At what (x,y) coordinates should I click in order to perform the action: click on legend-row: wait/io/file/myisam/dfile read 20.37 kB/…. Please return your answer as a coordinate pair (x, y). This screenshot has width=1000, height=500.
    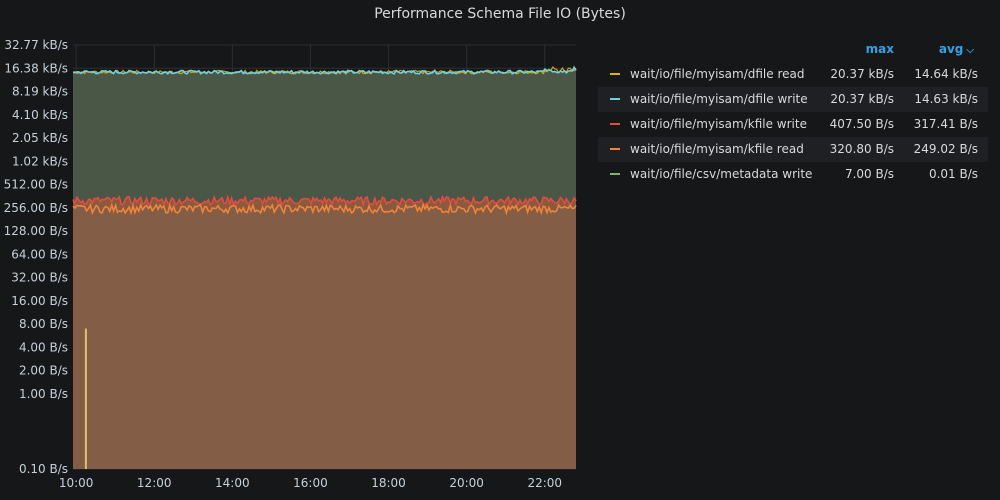
    Looking at the image, I should click on (793, 74).